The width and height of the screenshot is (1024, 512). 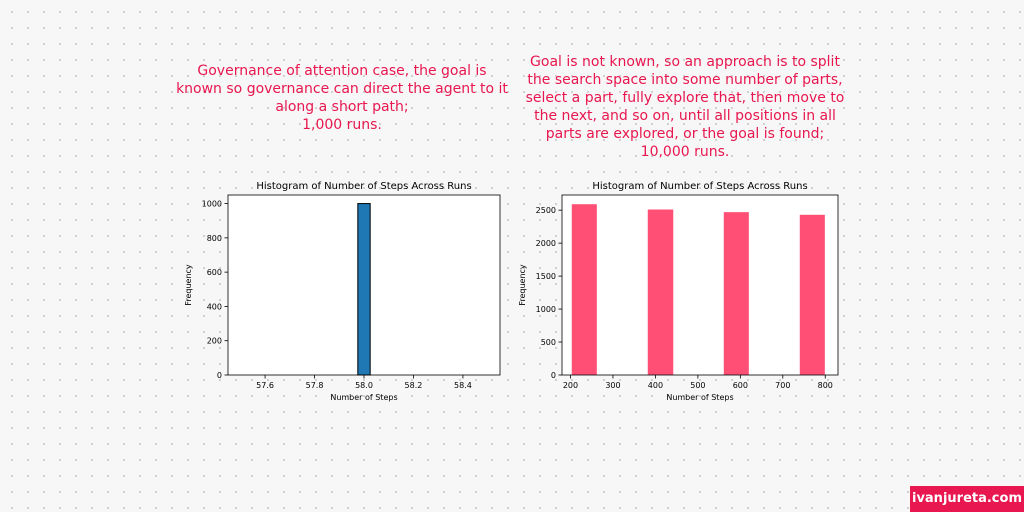 What do you see at coordinates (546, 276) in the screenshot?
I see `y-tick-label: 1500` at bounding box center [546, 276].